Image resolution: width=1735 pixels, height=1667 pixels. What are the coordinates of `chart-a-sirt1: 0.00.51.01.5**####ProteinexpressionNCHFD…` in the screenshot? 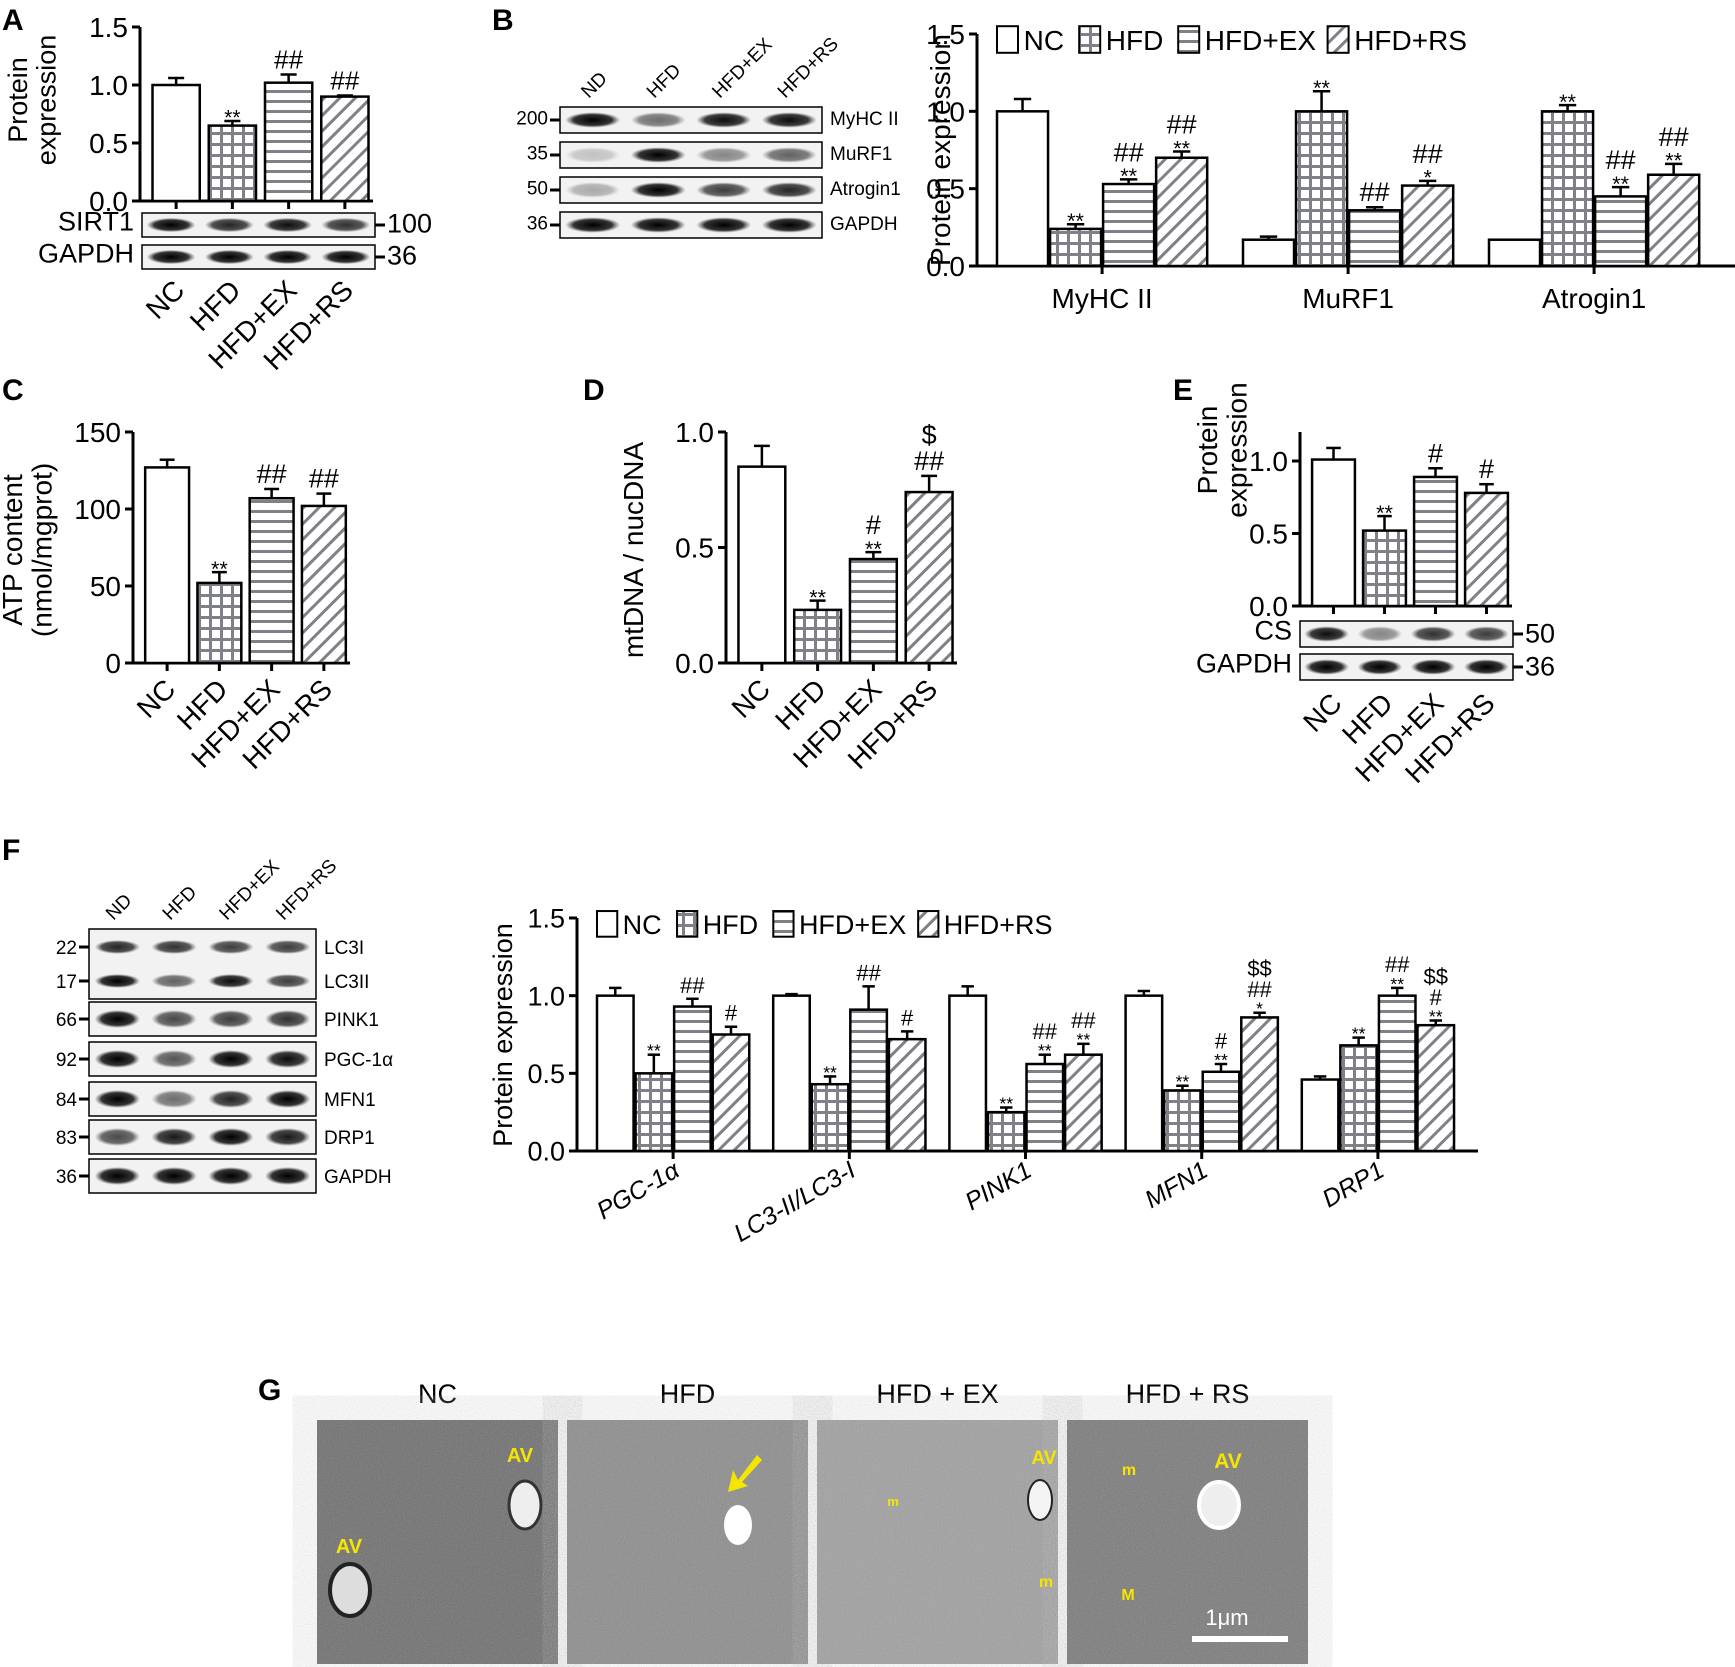 It's located at (188, 194).